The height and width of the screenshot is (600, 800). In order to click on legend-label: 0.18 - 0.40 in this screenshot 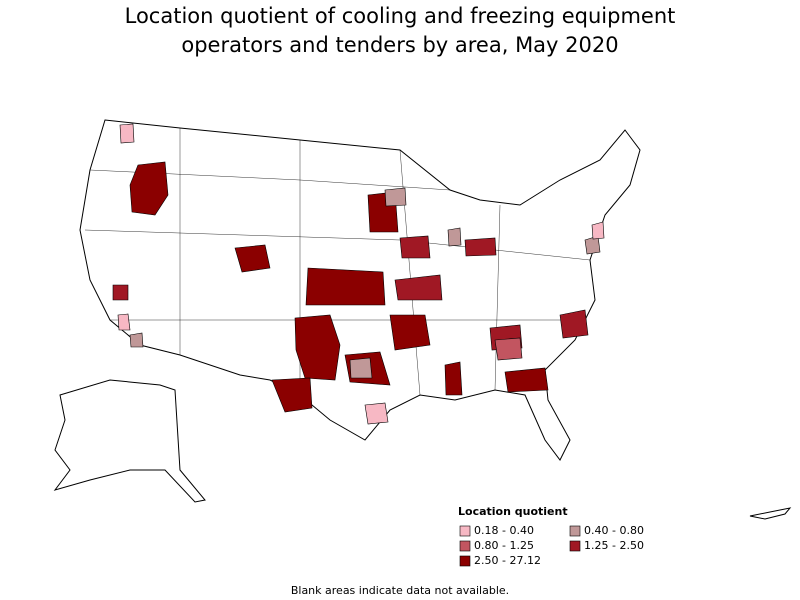, I will do `click(504, 530)`.